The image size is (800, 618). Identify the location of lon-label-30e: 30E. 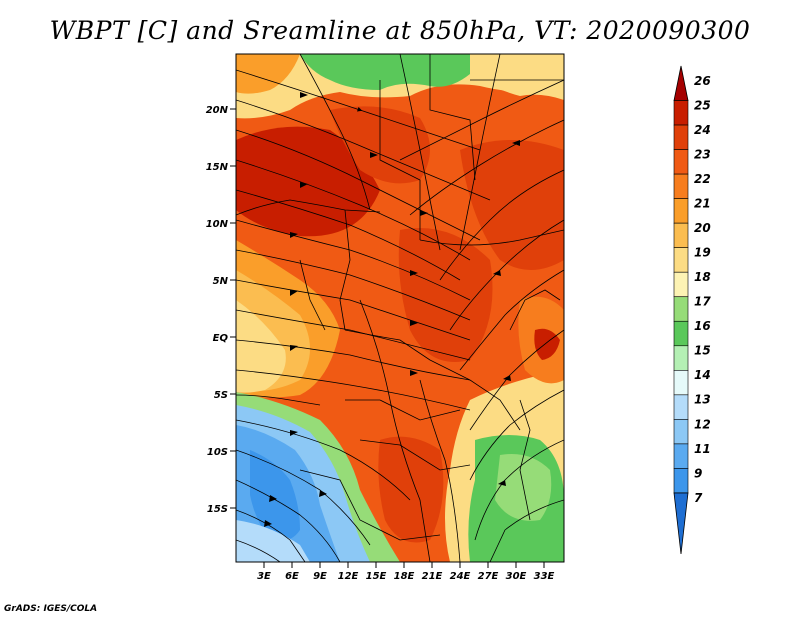
(516, 576).